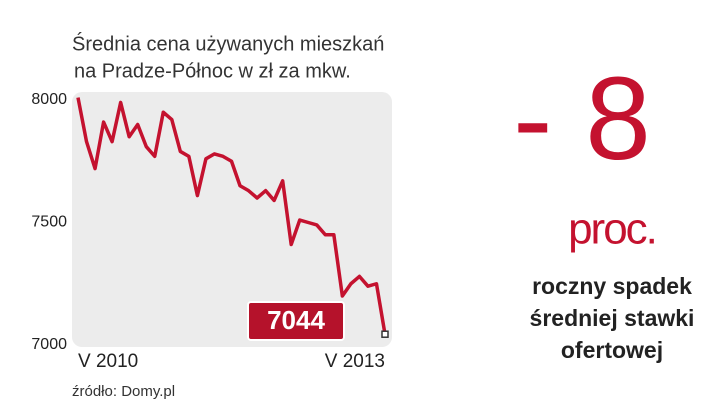  What do you see at coordinates (612, 350) in the screenshot?
I see `highlight-caption: ofertowej` at bounding box center [612, 350].